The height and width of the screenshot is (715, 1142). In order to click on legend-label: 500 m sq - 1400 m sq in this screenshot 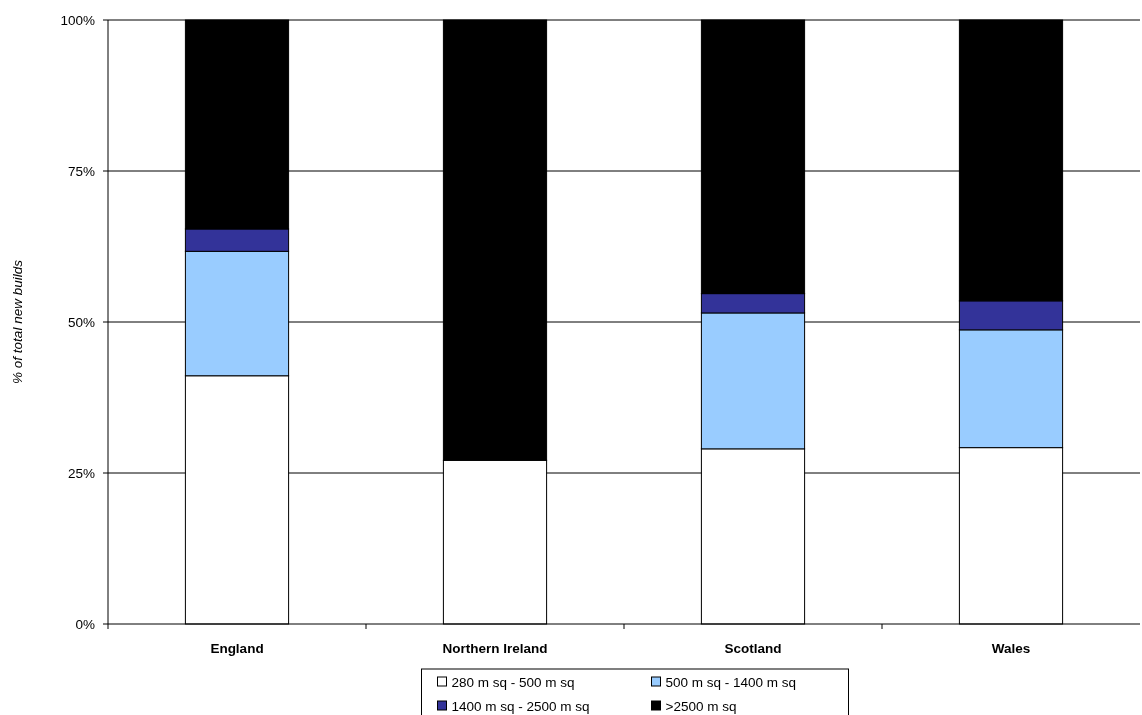, I will do `click(731, 682)`.